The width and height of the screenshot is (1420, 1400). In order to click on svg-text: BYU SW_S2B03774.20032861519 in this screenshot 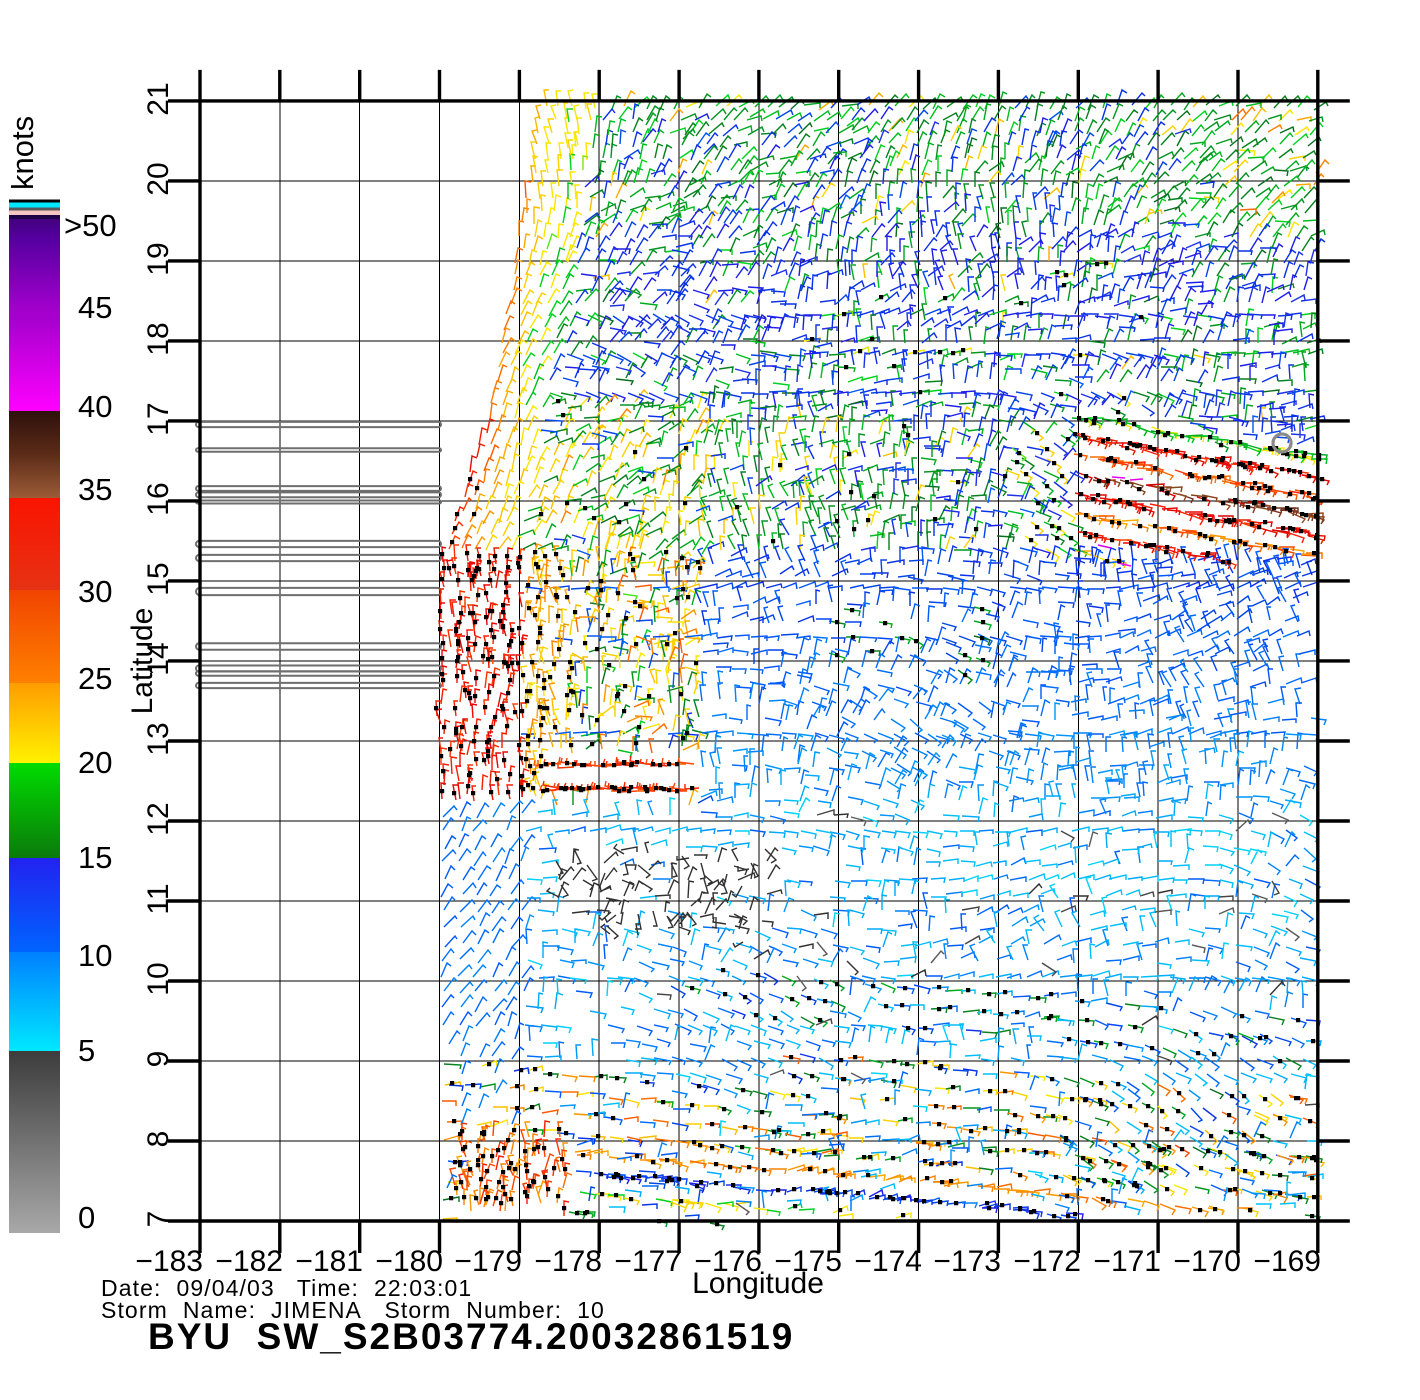, I will do `click(471, 1336)`.